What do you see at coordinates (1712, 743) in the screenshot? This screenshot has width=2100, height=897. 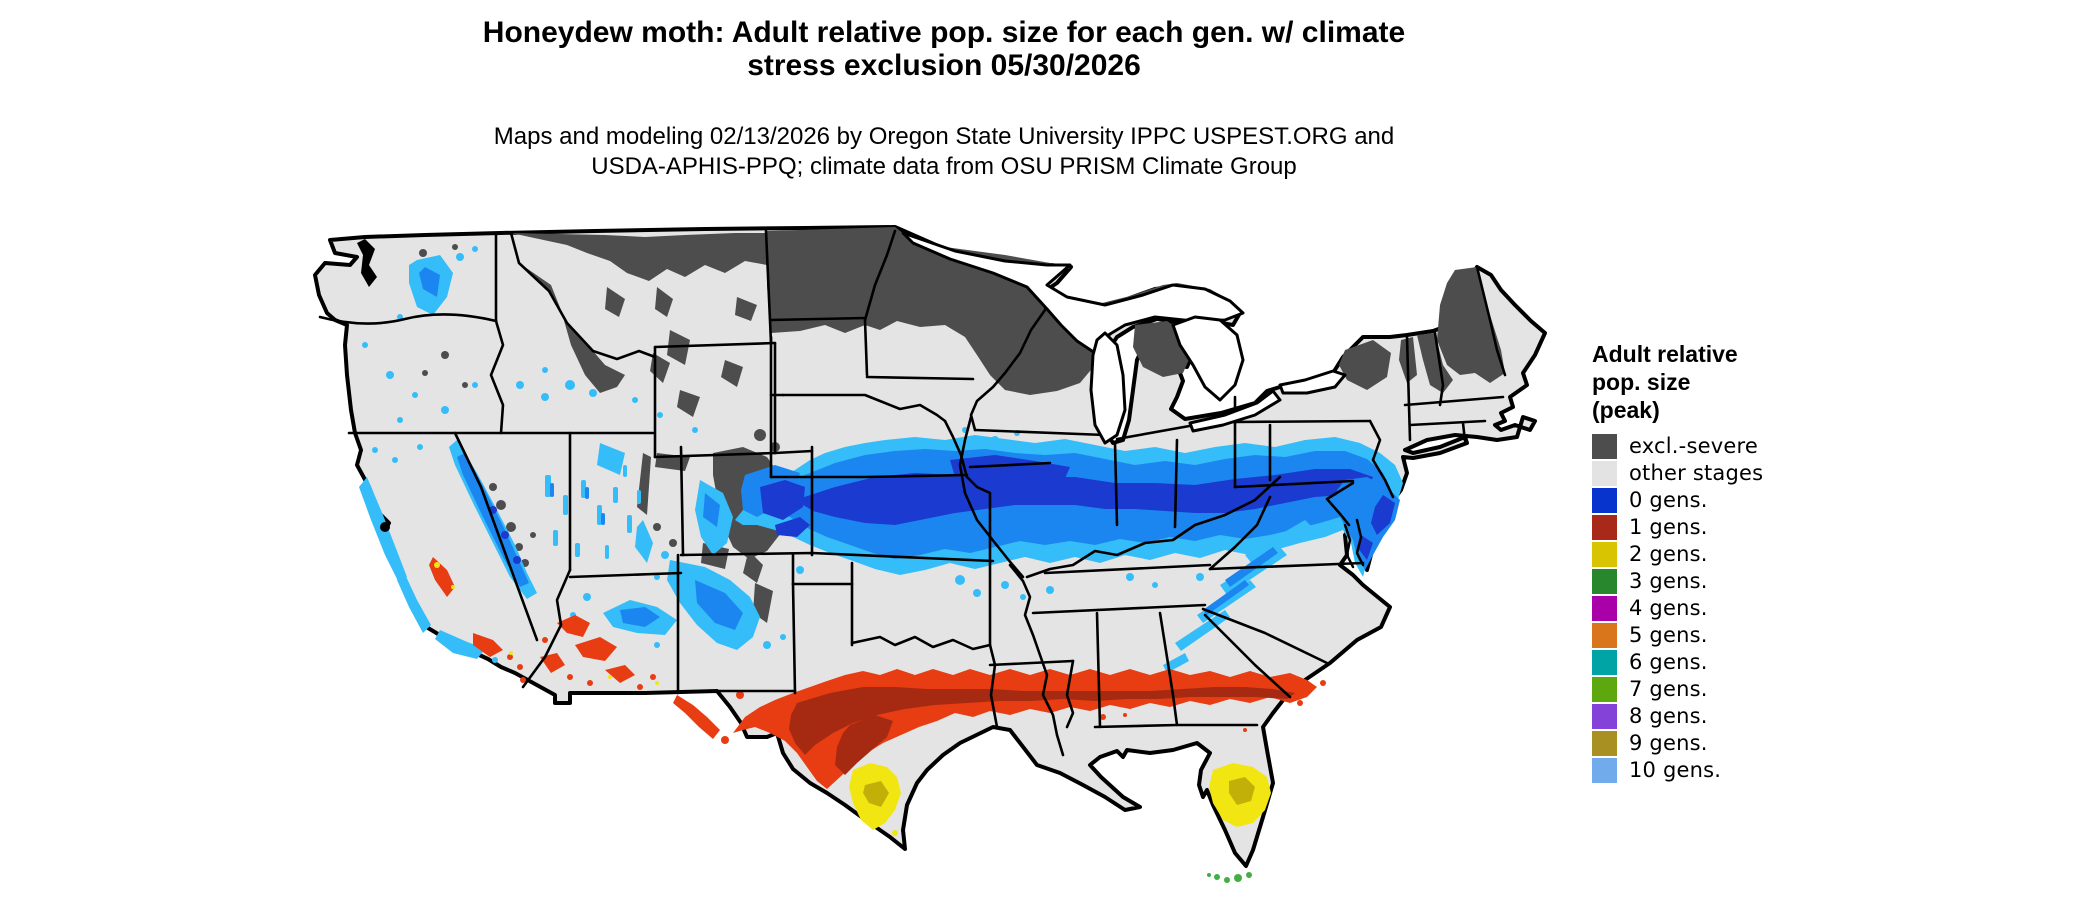 I see `legend-item: 9 gens.` at bounding box center [1712, 743].